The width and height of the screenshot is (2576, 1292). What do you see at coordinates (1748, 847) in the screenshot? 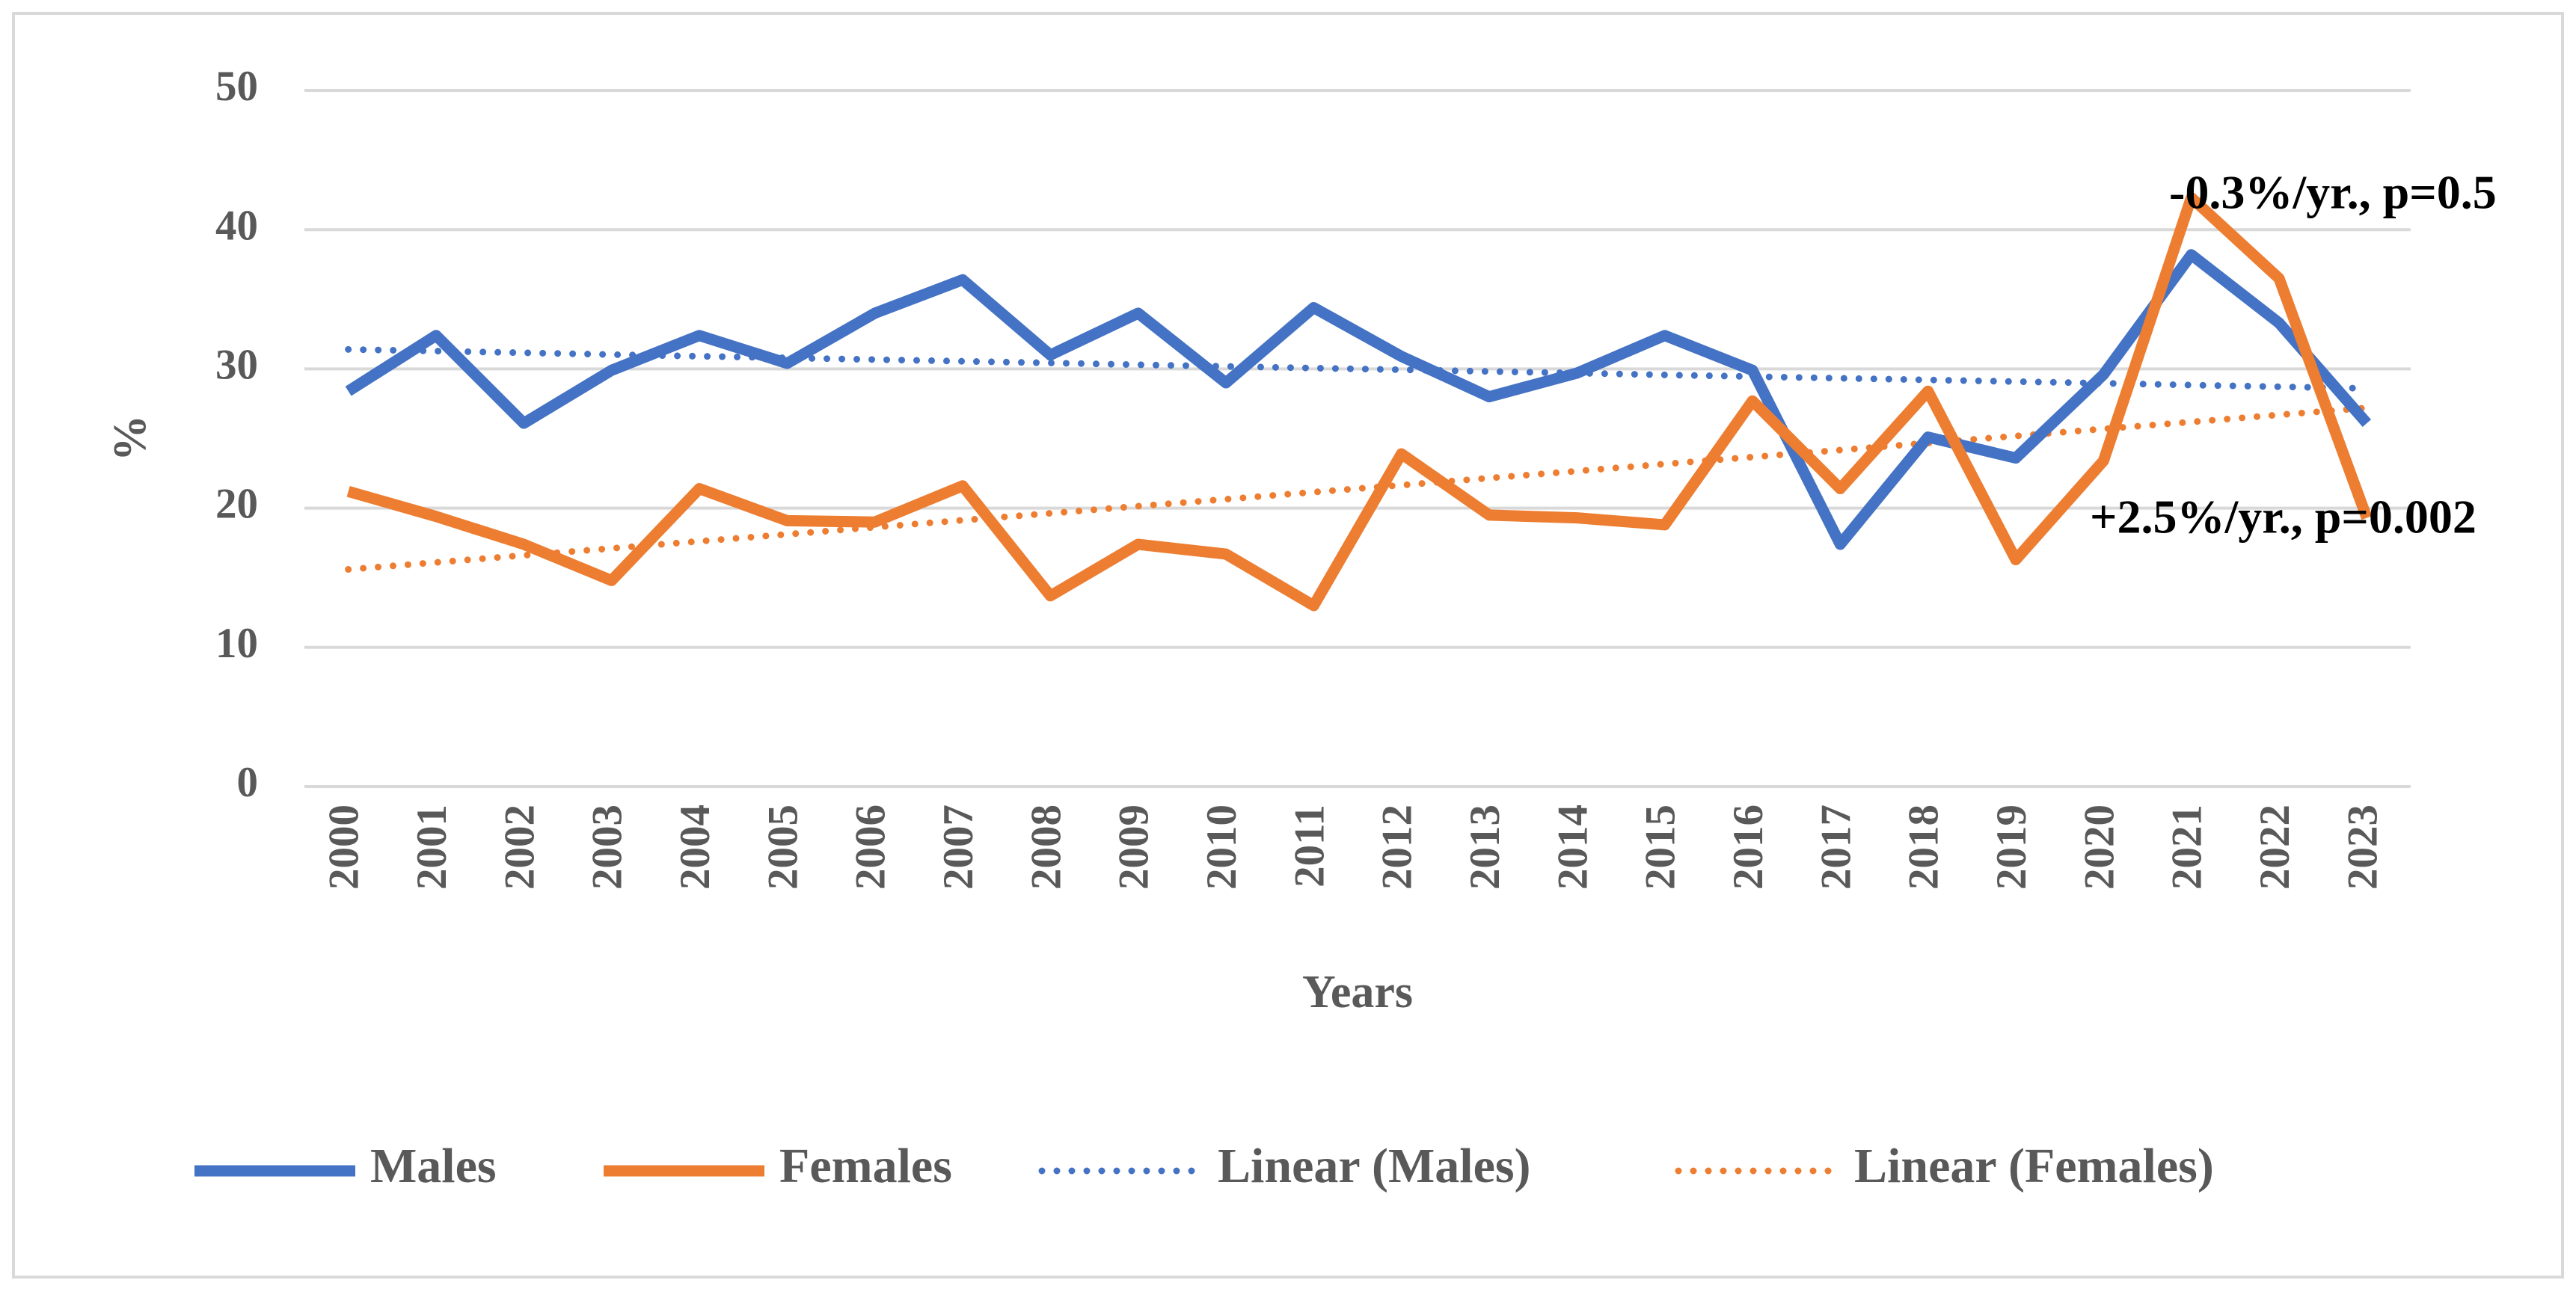
I see `x-tick-label: 2016` at bounding box center [1748, 847].